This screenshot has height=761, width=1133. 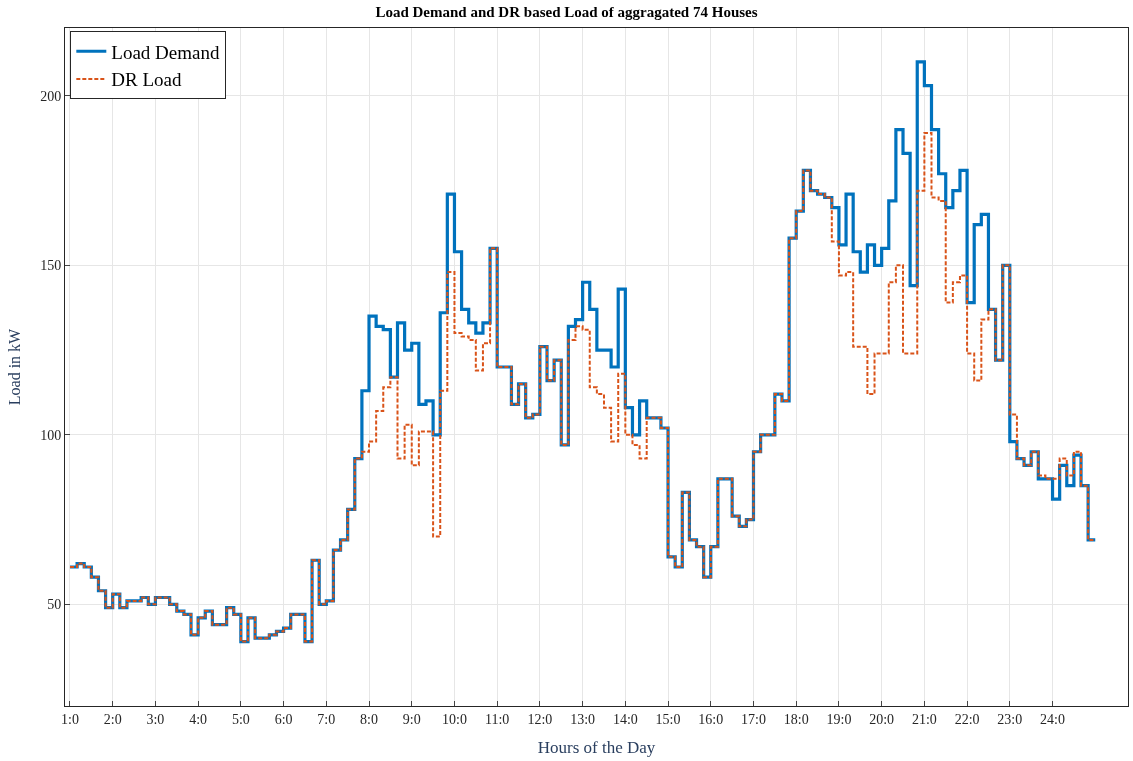 What do you see at coordinates (454, 719) in the screenshot?
I see `x-tick-label: 10:0` at bounding box center [454, 719].